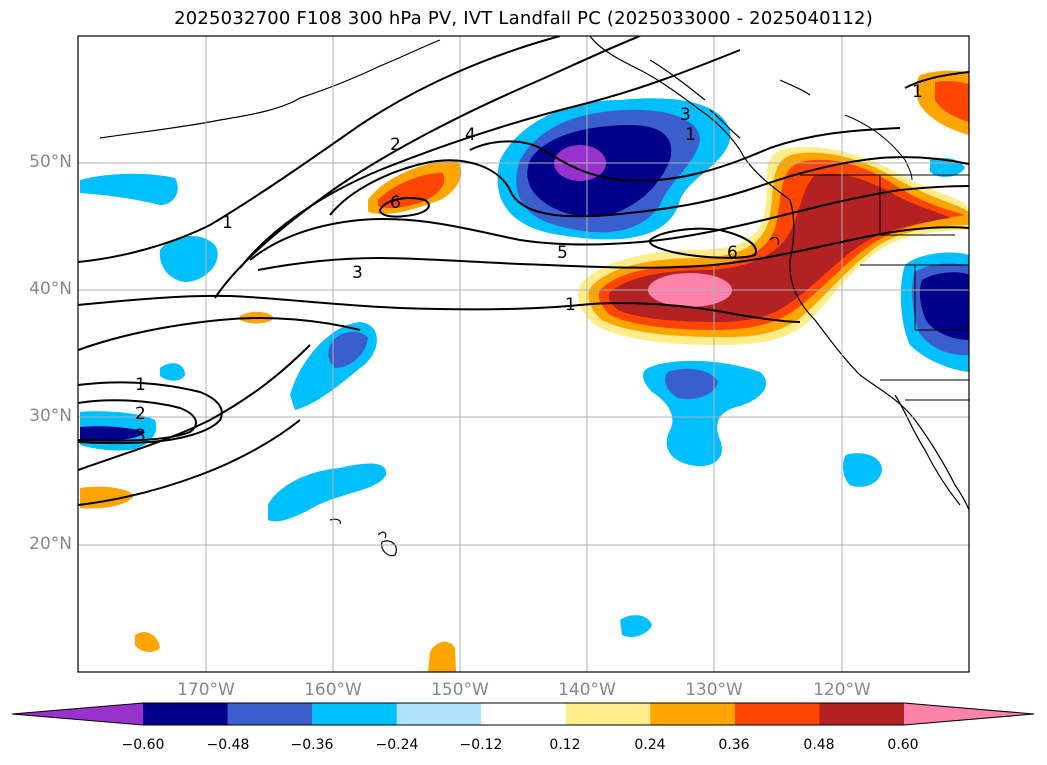  I want to click on colorbar-tick-label: −0.36, so click(312, 745).